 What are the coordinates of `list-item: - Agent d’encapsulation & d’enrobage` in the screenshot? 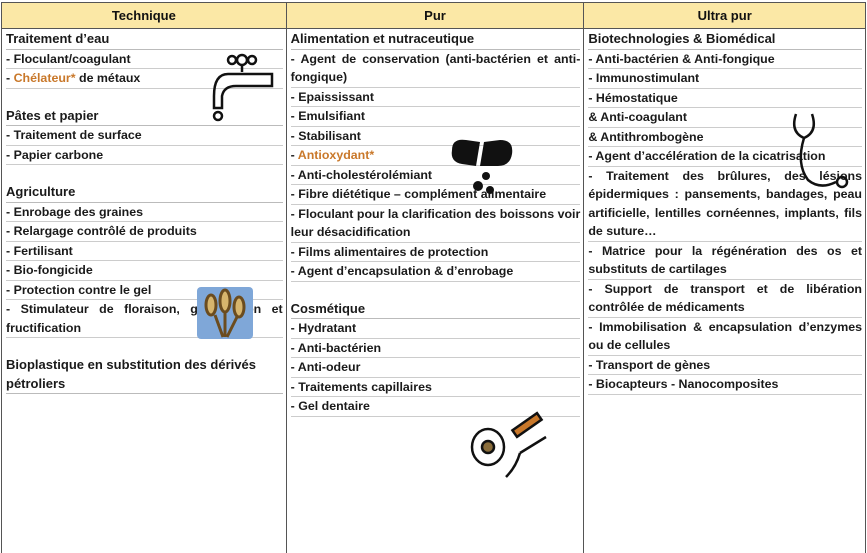 It's located at (435, 272).